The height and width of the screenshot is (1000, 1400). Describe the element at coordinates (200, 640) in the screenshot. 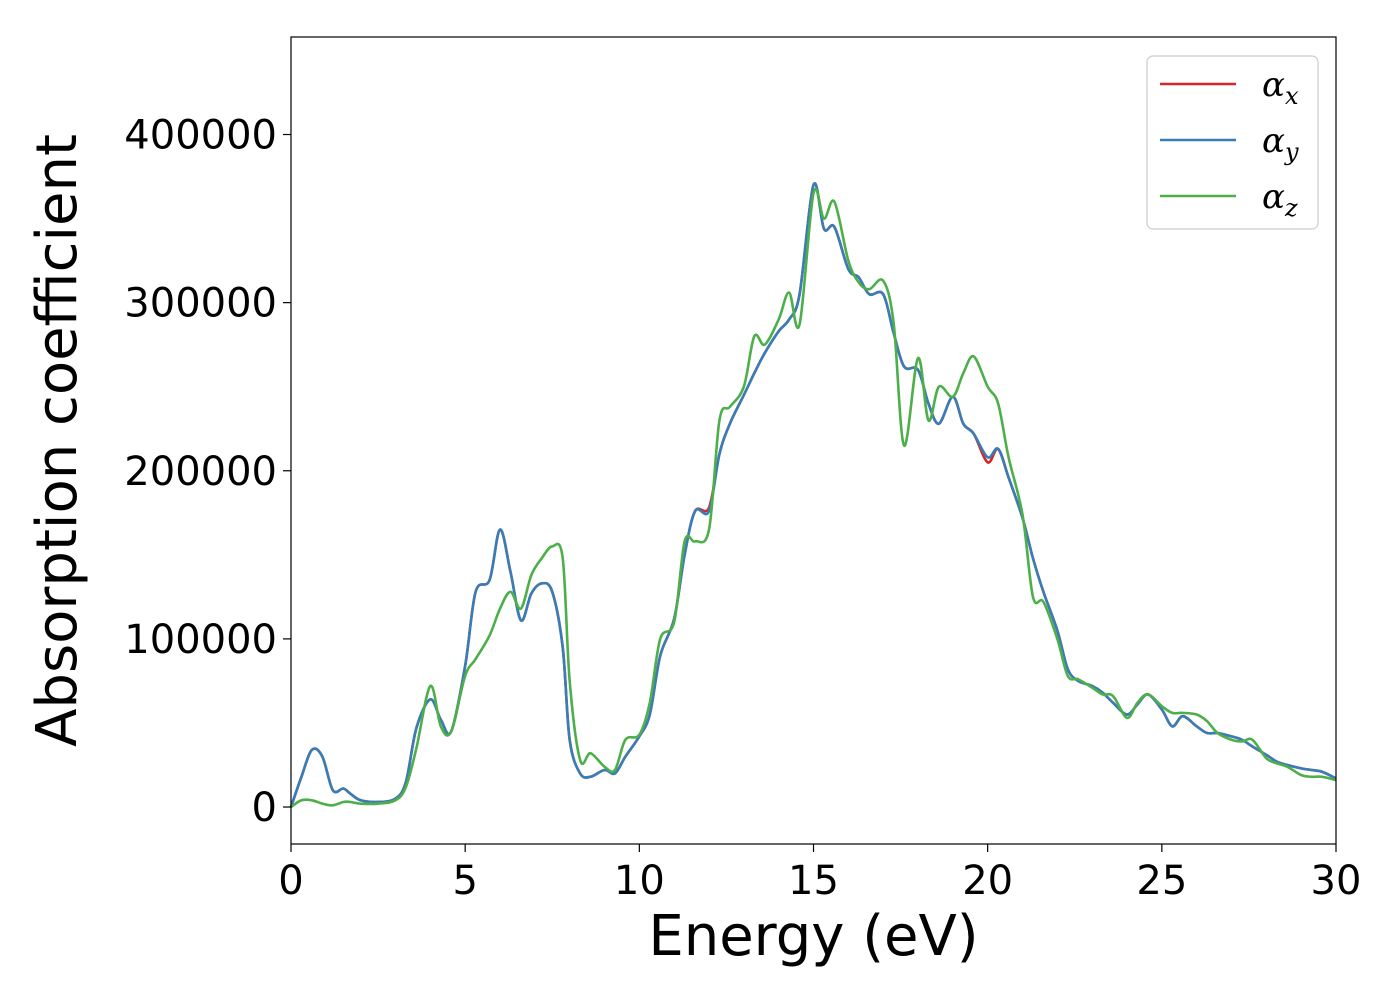

I see `y-tick-label: 100000` at that location.